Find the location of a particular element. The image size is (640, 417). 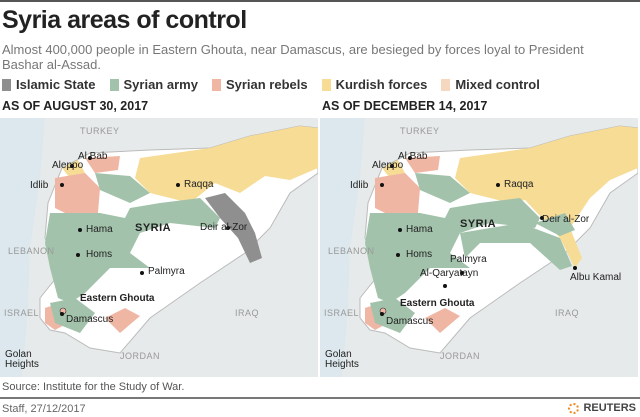

source-note: Source: Institute for the Study of War. is located at coordinates (93, 387).